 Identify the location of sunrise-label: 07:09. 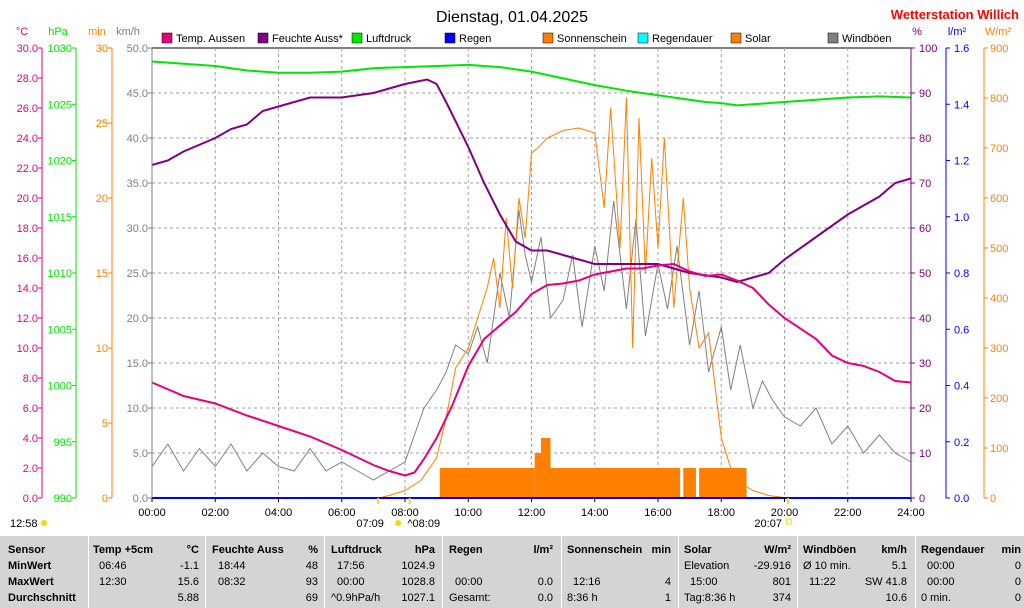
(370, 524).